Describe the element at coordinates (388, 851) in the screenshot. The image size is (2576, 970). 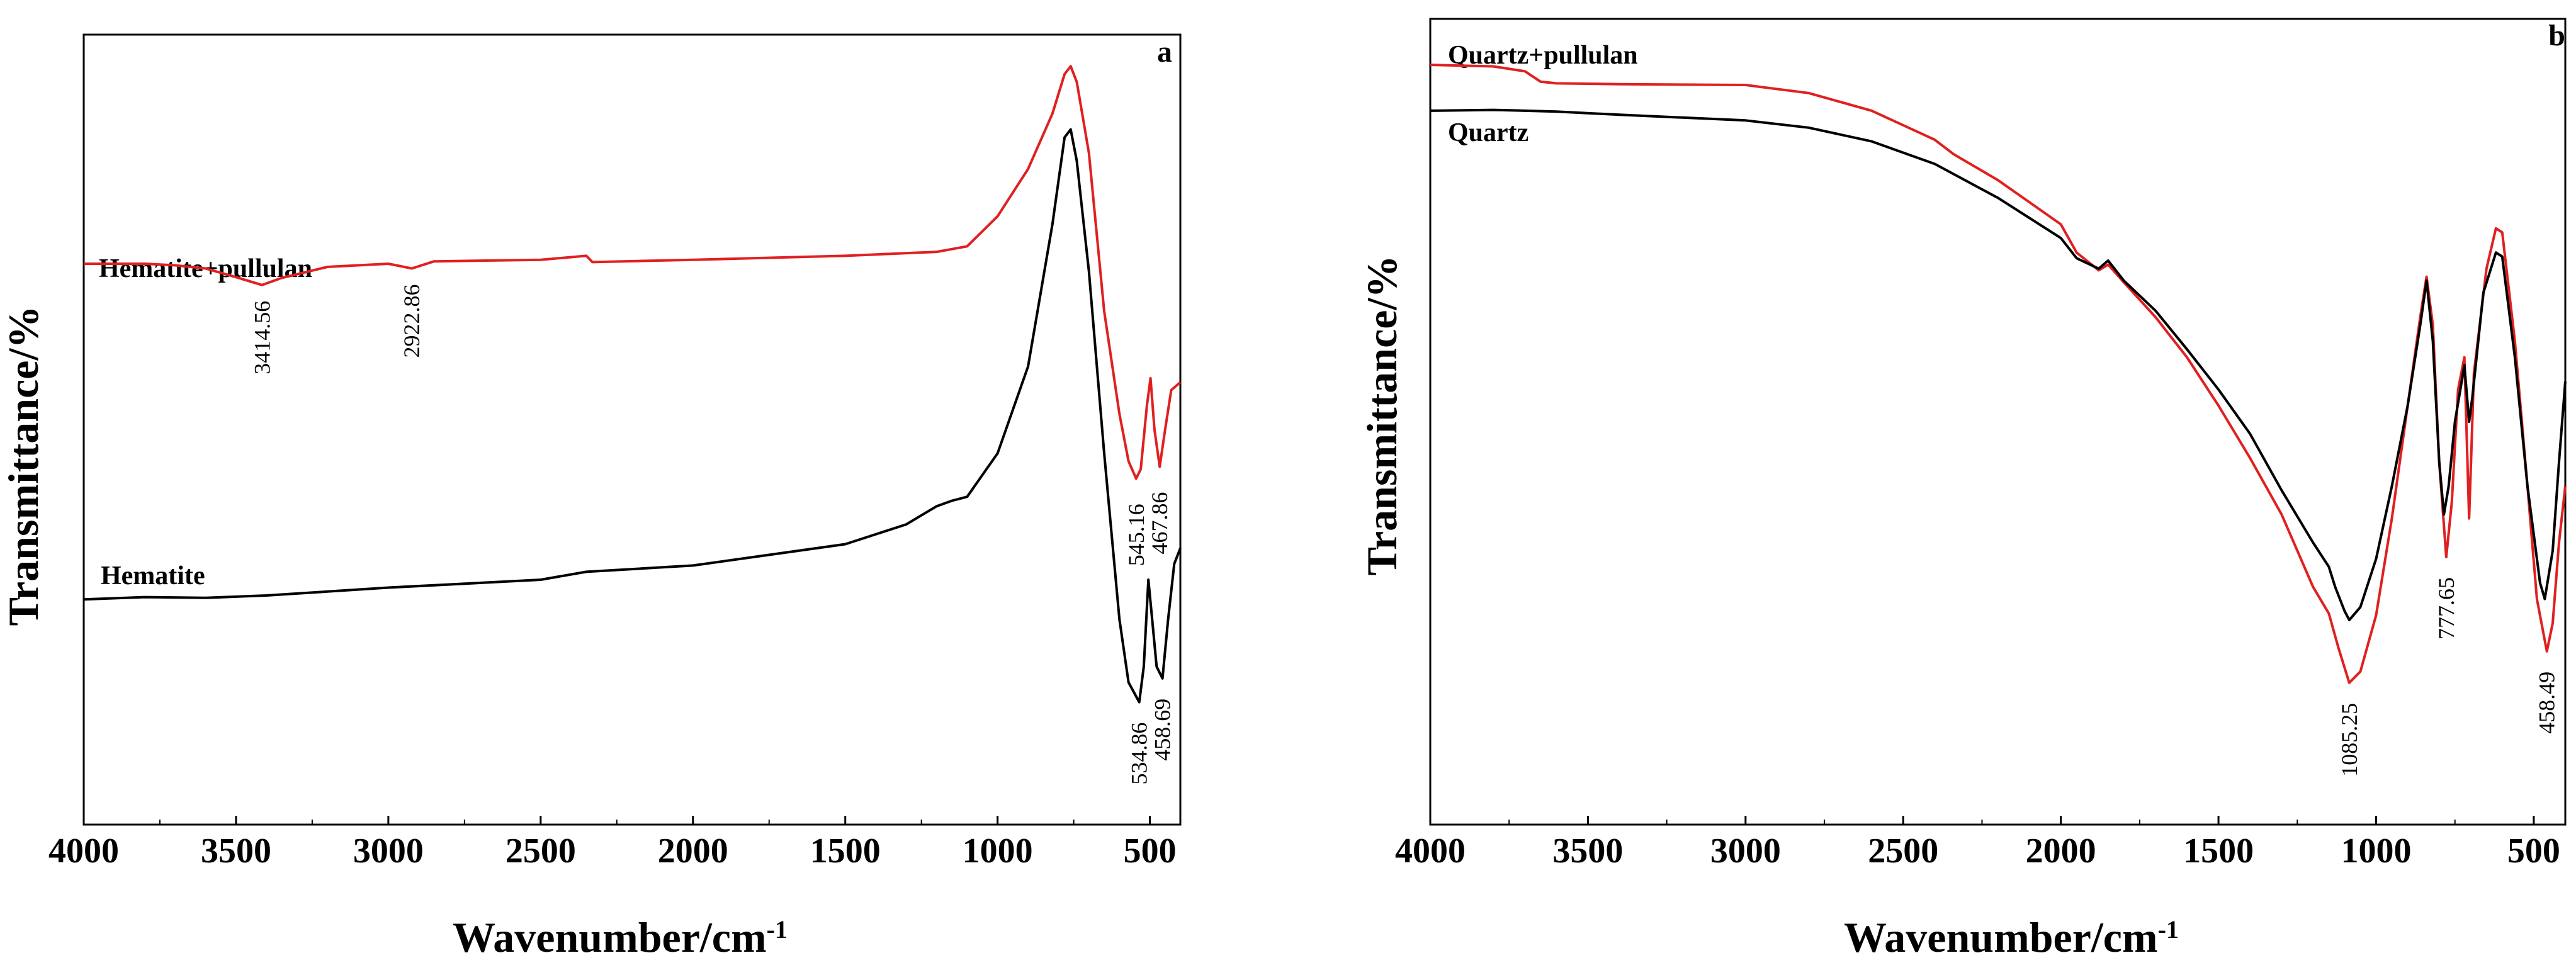
I see `panel-a-x-tick-label: 3000` at that location.